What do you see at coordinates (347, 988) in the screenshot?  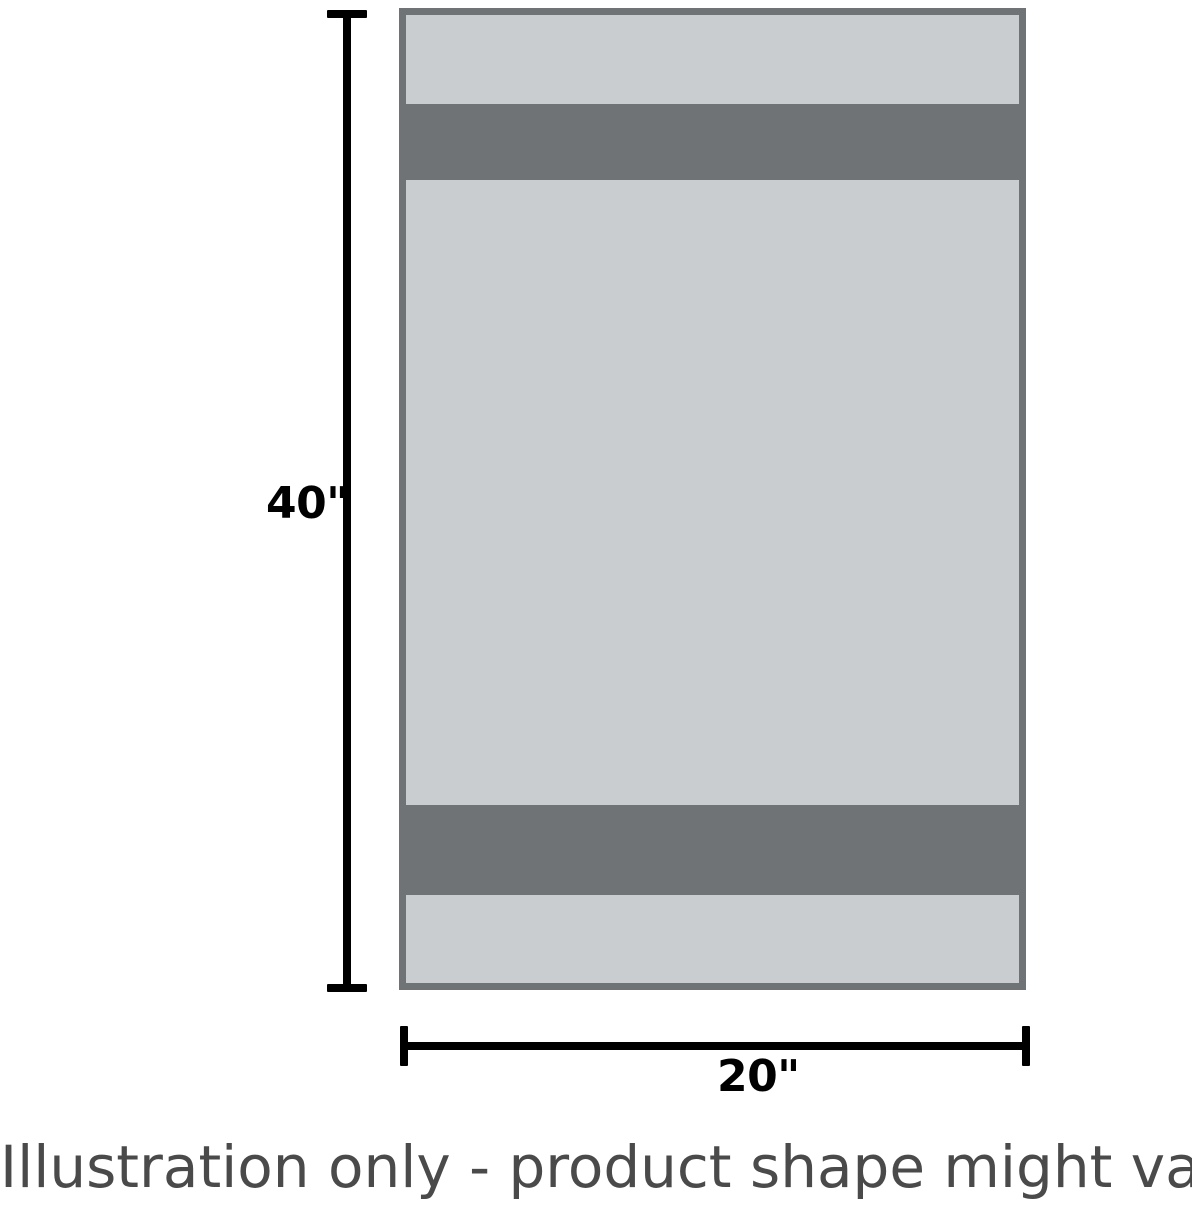 I see `height-bottom-cap-icon` at bounding box center [347, 988].